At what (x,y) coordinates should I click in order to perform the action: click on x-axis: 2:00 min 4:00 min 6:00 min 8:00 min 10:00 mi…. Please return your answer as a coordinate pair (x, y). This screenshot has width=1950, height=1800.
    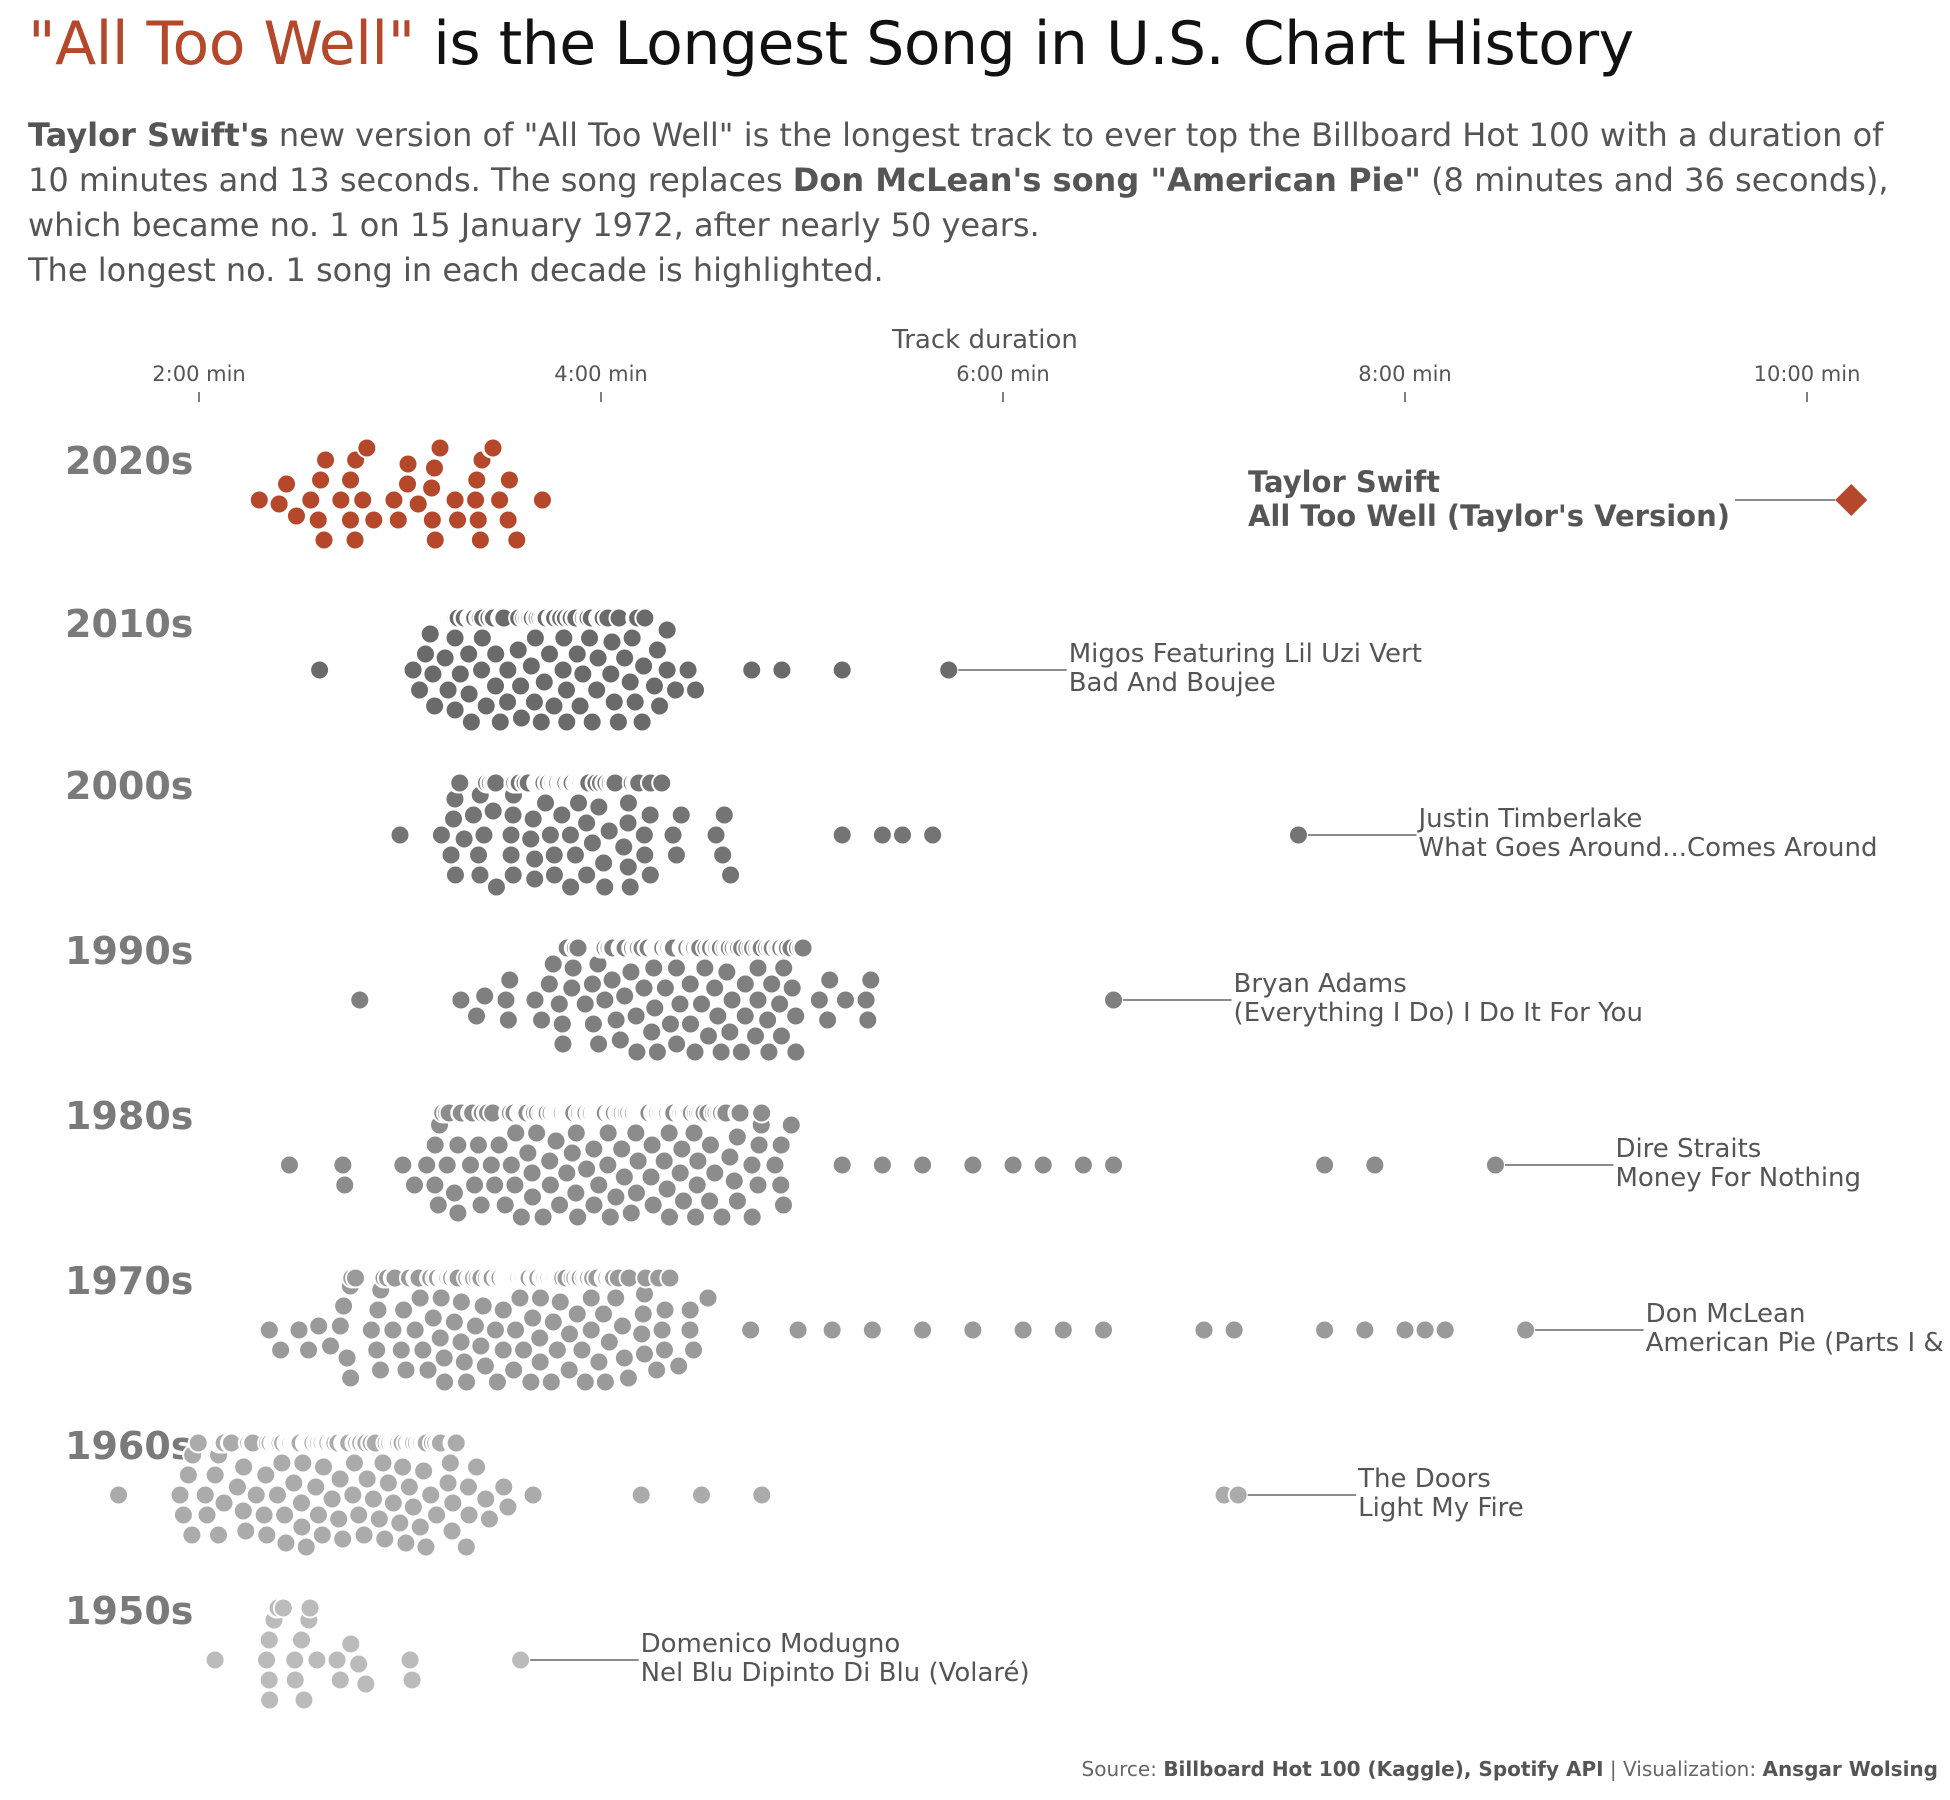
    Looking at the image, I should click on (1006, 382).